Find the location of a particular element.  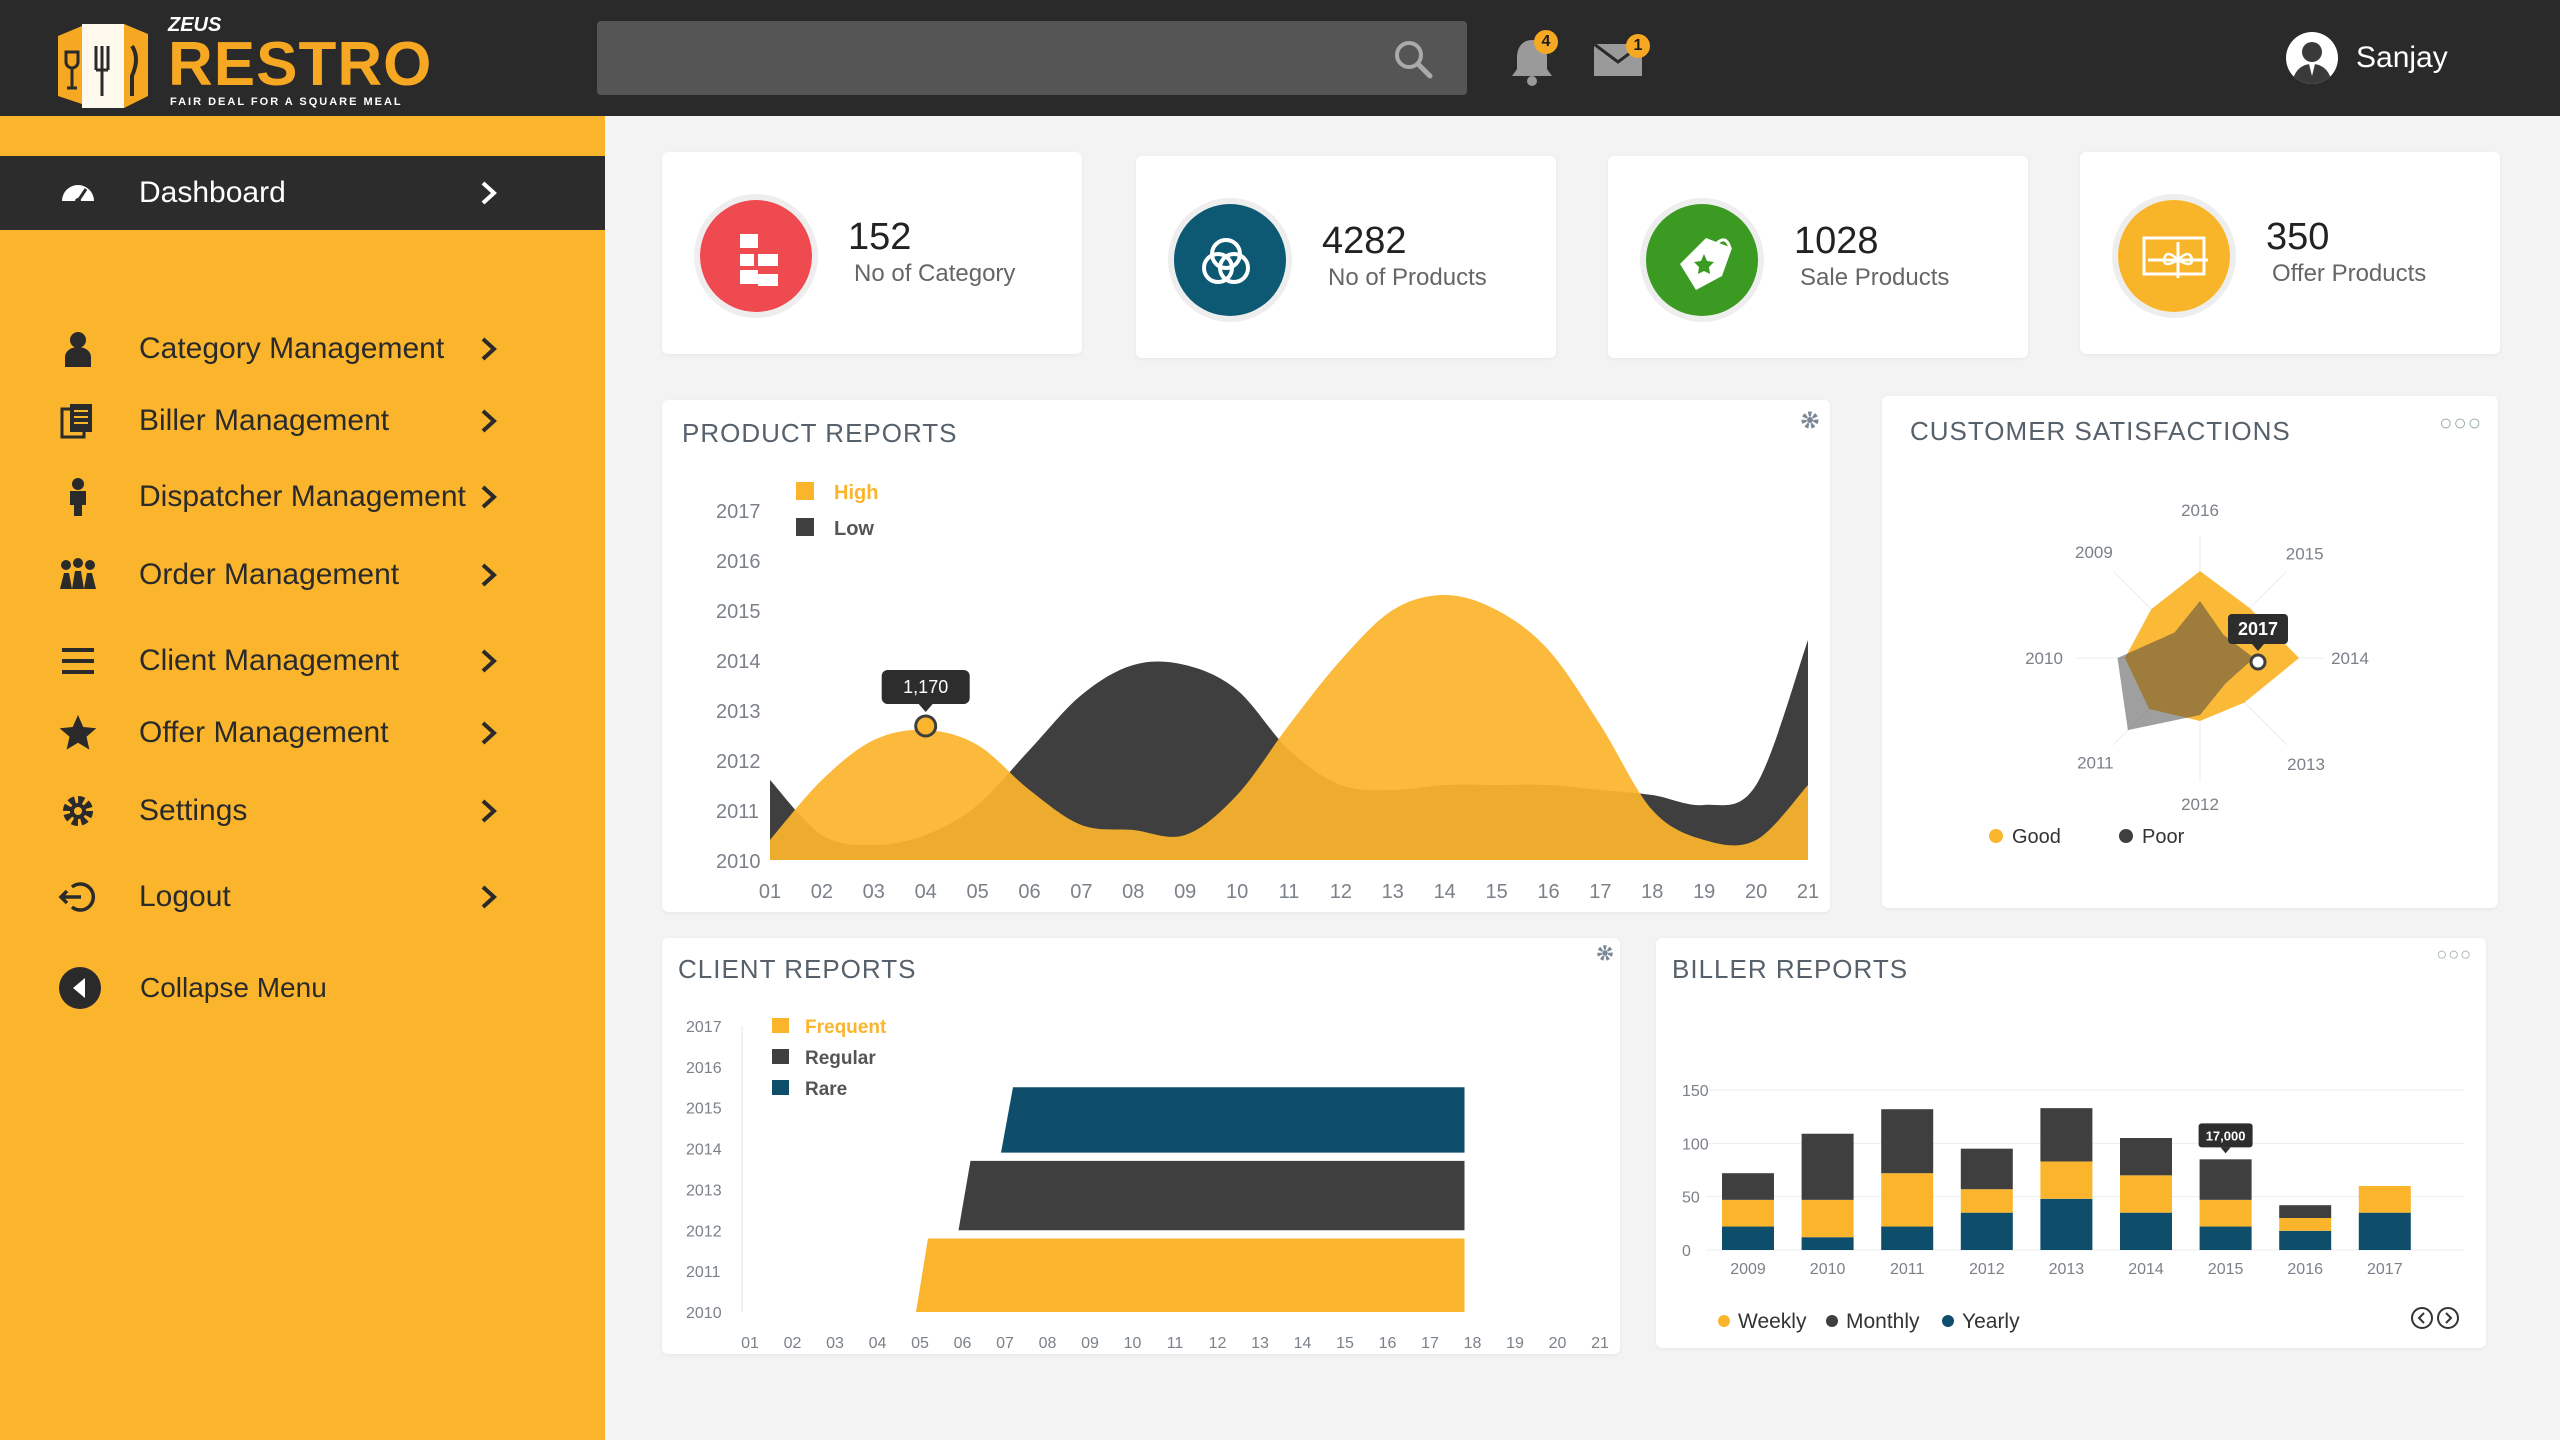

x-tick-label: 01 is located at coordinates (750, 1343).